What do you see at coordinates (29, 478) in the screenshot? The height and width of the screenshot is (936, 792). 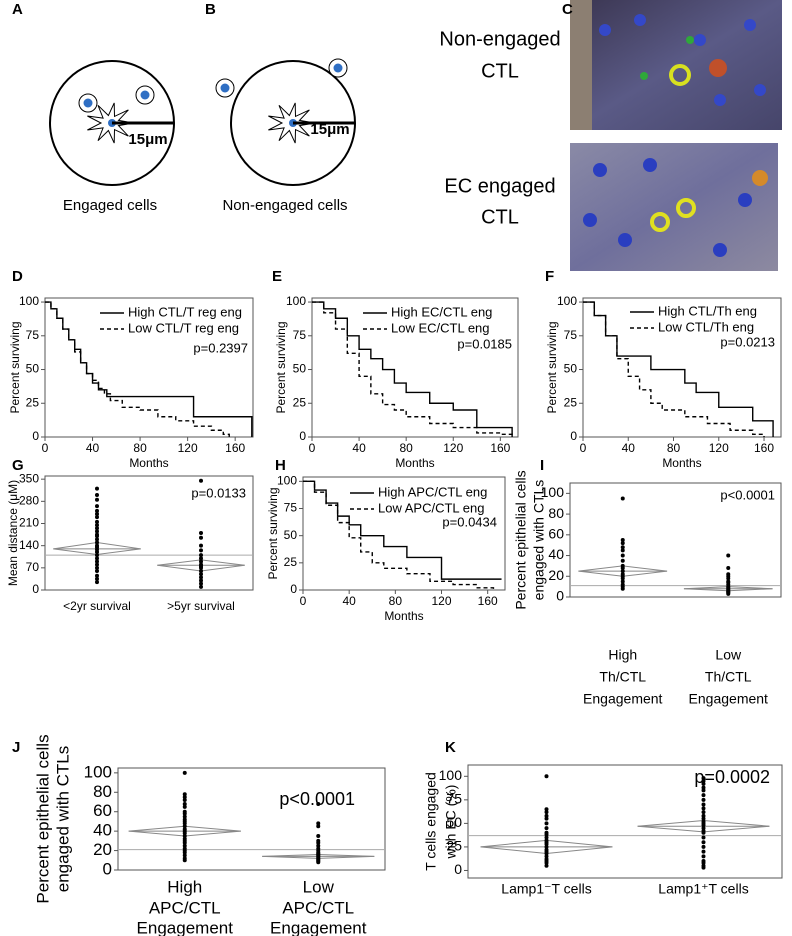 I see `y-tick-label: 350` at bounding box center [29, 478].